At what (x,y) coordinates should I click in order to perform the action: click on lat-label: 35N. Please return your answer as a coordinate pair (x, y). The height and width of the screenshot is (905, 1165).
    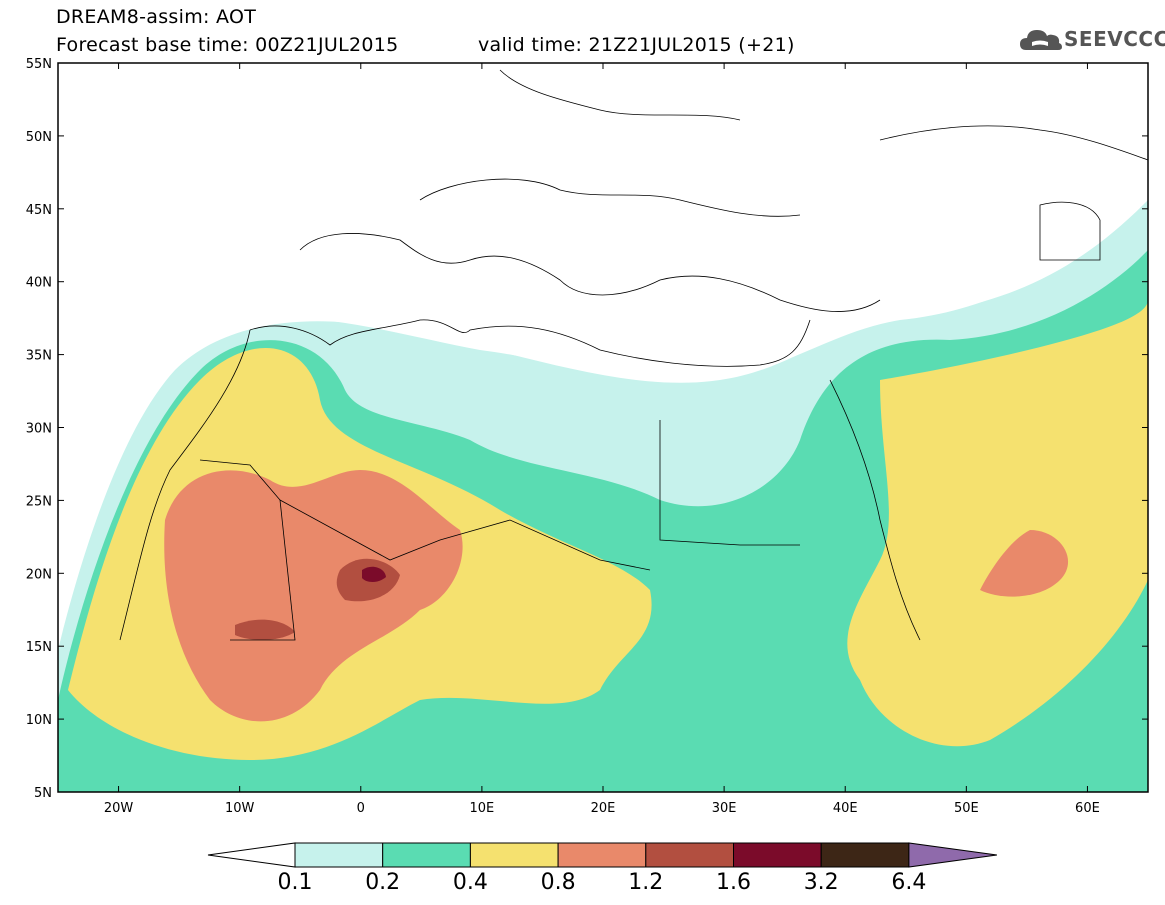
    Looking at the image, I should click on (39, 356).